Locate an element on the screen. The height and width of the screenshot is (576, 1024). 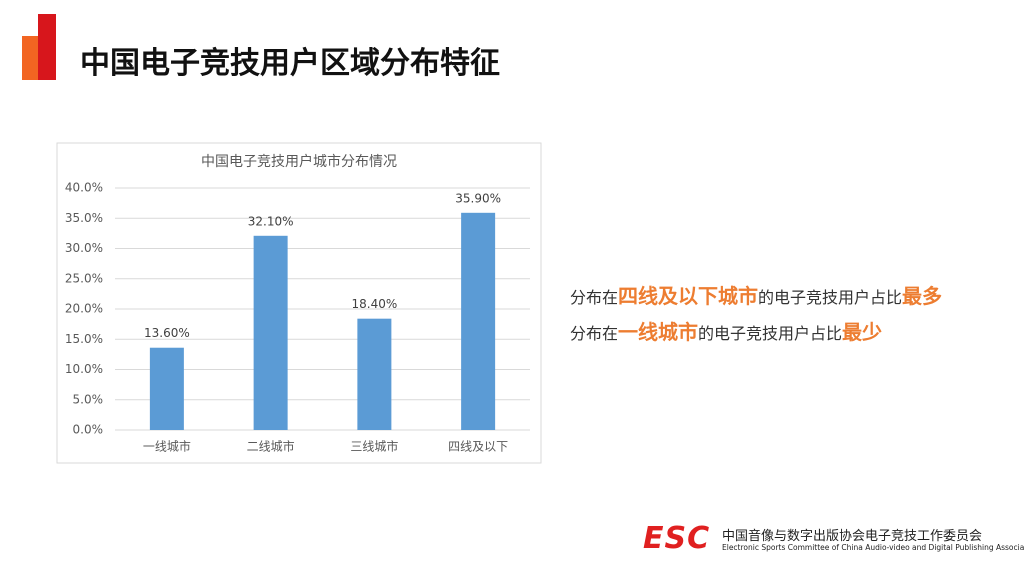
note: 分布在一线城市的电子竞技用户占比最少 is located at coordinates (726, 330).